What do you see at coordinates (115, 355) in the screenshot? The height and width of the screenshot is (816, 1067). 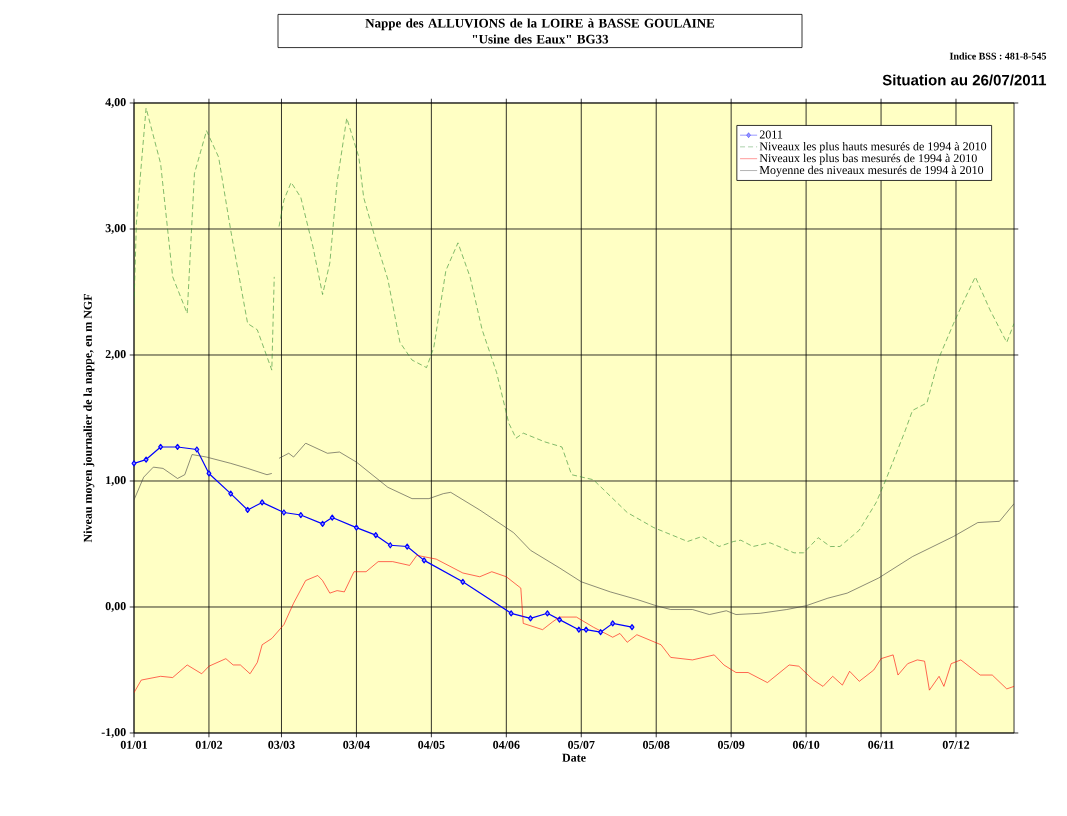 I see `y-tick-label: 2,00` at bounding box center [115, 355].